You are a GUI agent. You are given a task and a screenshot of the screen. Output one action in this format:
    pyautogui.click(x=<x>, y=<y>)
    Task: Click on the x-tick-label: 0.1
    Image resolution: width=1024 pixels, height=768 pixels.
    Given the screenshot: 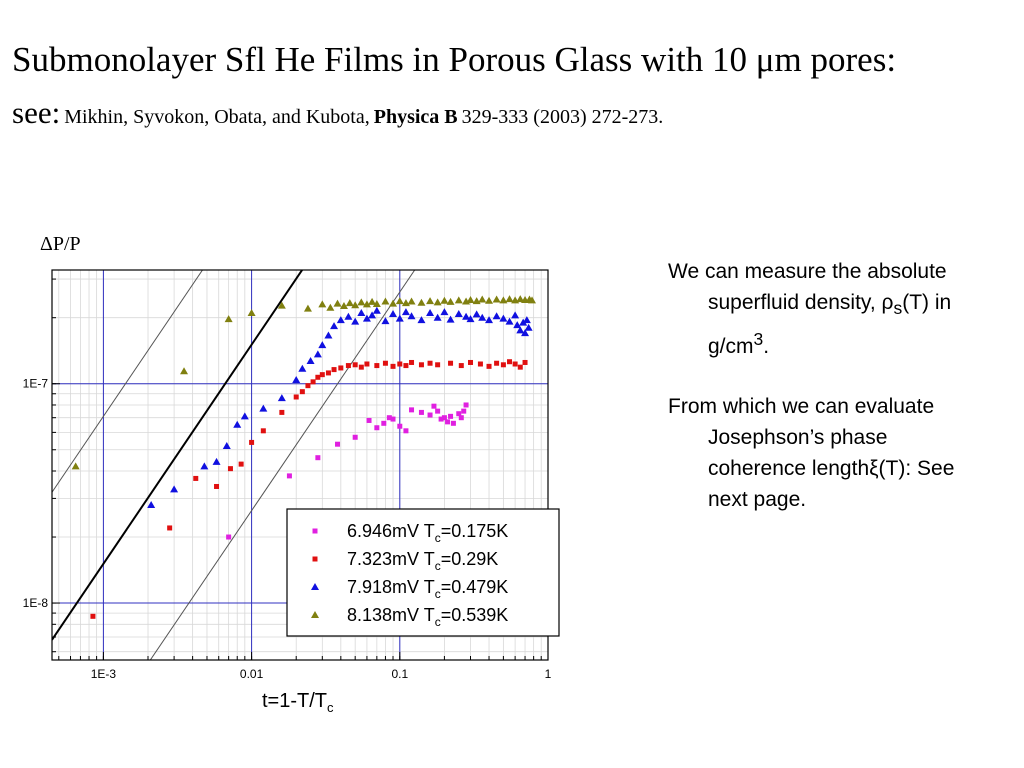 What is the action you would take?
    pyautogui.click(x=399, y=674)
    